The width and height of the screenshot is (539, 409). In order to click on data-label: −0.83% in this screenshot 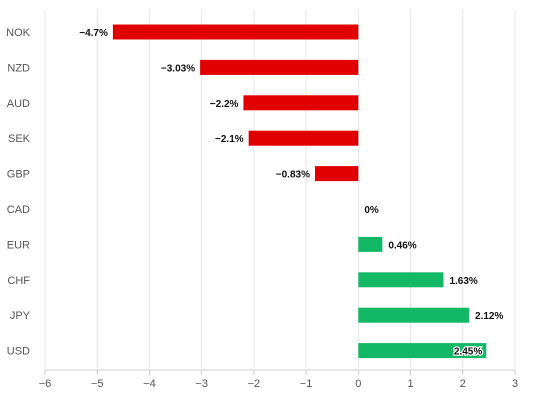, I will do `click(293, 175)`.